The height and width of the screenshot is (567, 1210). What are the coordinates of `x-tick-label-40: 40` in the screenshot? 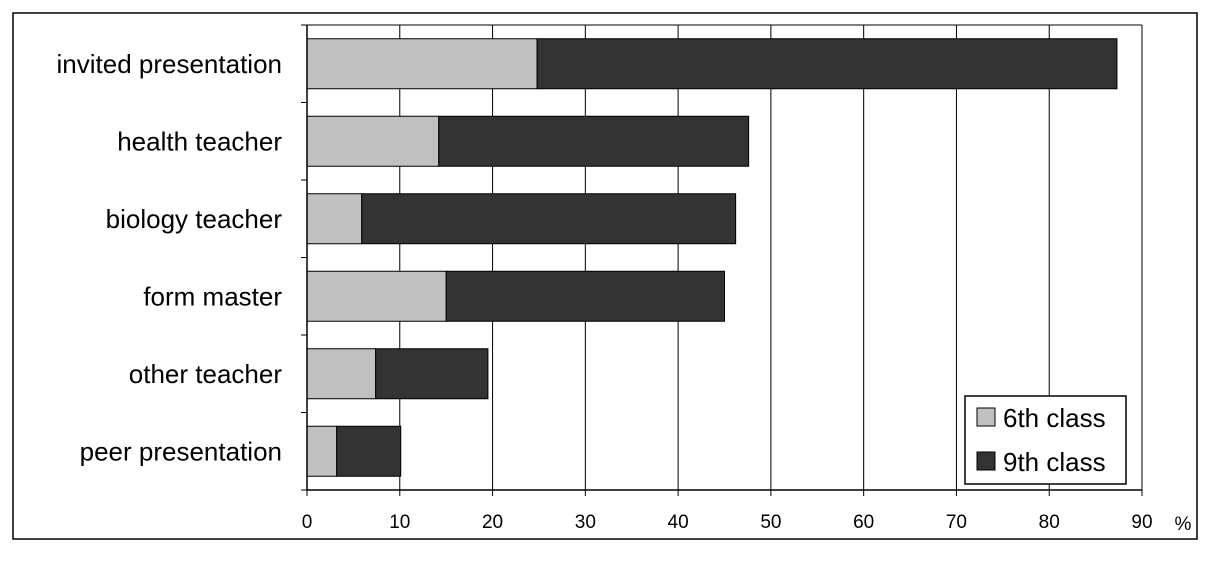 It's located at (678, 522).